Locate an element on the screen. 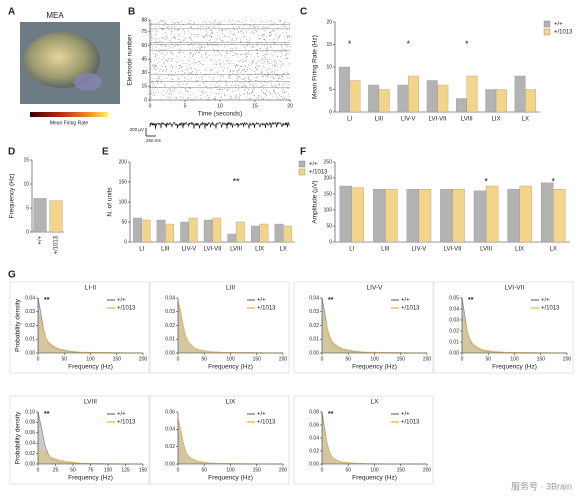  x-tick-label: LVI-VII is located at coordinates (438, 120).